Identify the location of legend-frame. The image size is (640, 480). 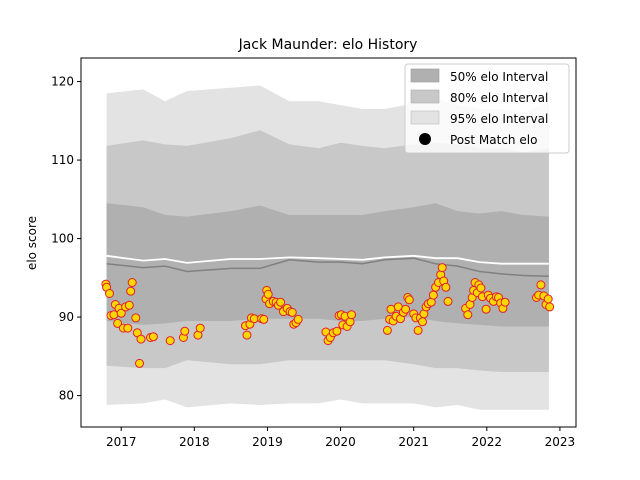
(487, 108).